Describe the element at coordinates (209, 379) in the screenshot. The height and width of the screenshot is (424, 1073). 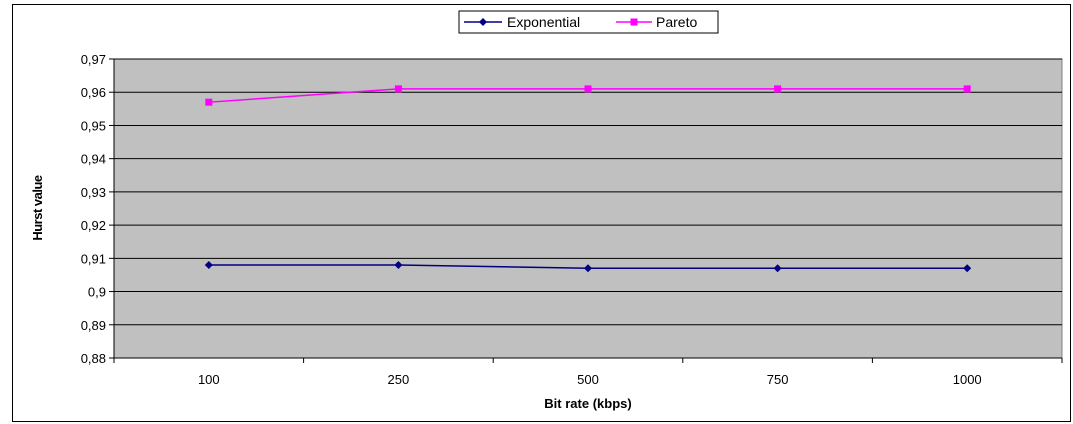
I see `x-tick-label: 100` at that location.